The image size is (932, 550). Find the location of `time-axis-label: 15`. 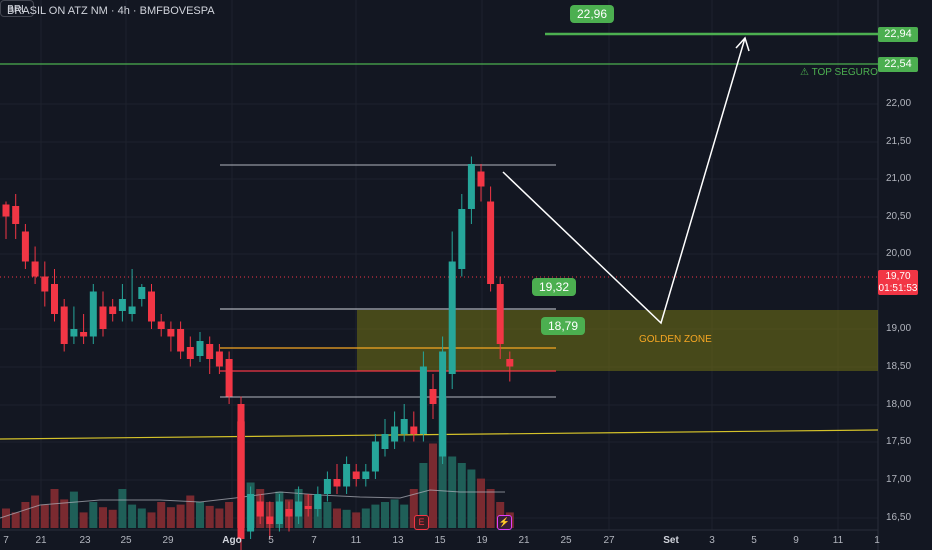

time-axis-label: 15 is located at coordinates (440, 540).